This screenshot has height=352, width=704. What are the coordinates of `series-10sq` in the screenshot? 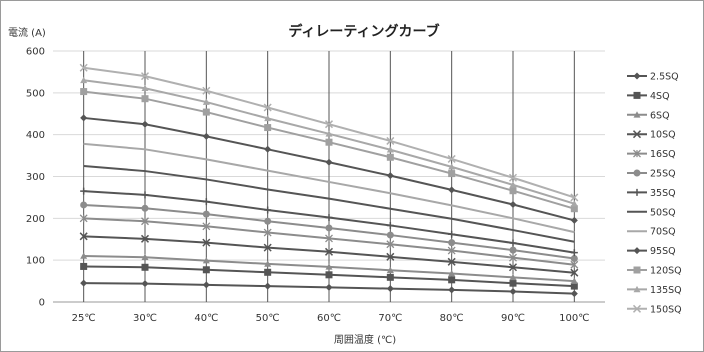 It's located at (329, 254).